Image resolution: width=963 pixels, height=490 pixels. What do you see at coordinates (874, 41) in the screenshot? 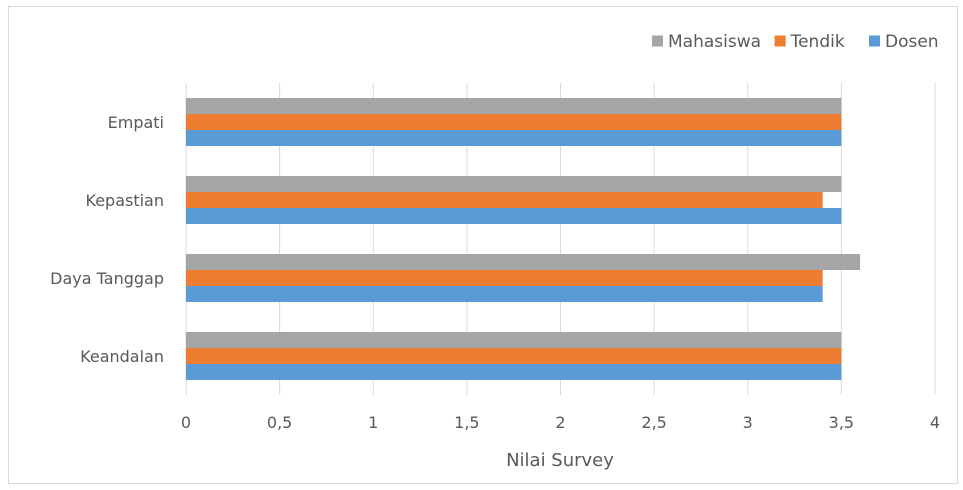
I see `legend-swatch-dosen` at bounding box center [874, 41].